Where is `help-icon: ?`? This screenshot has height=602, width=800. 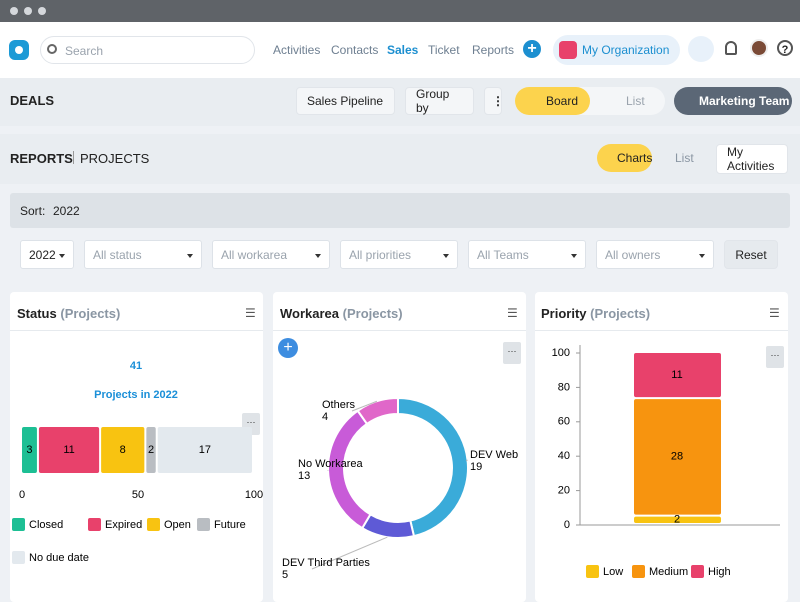
help-icon: ? is located at coordinates (785, 48).